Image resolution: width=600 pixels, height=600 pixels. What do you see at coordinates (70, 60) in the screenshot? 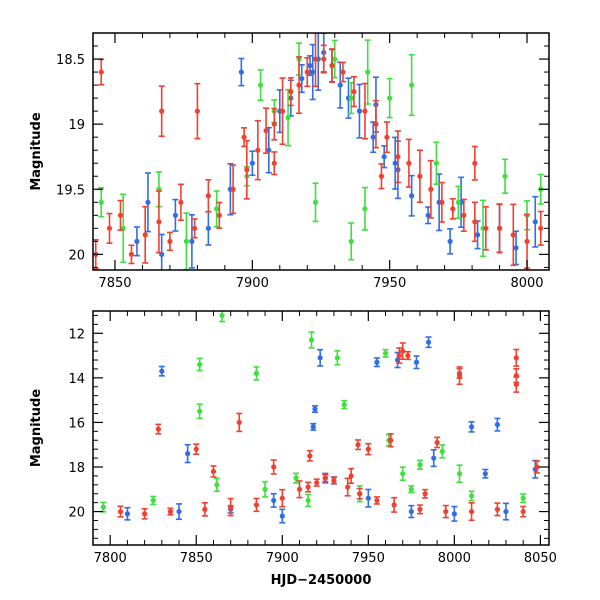
I see `y-tick-label: 18.5` at bounding box center [70, 60].